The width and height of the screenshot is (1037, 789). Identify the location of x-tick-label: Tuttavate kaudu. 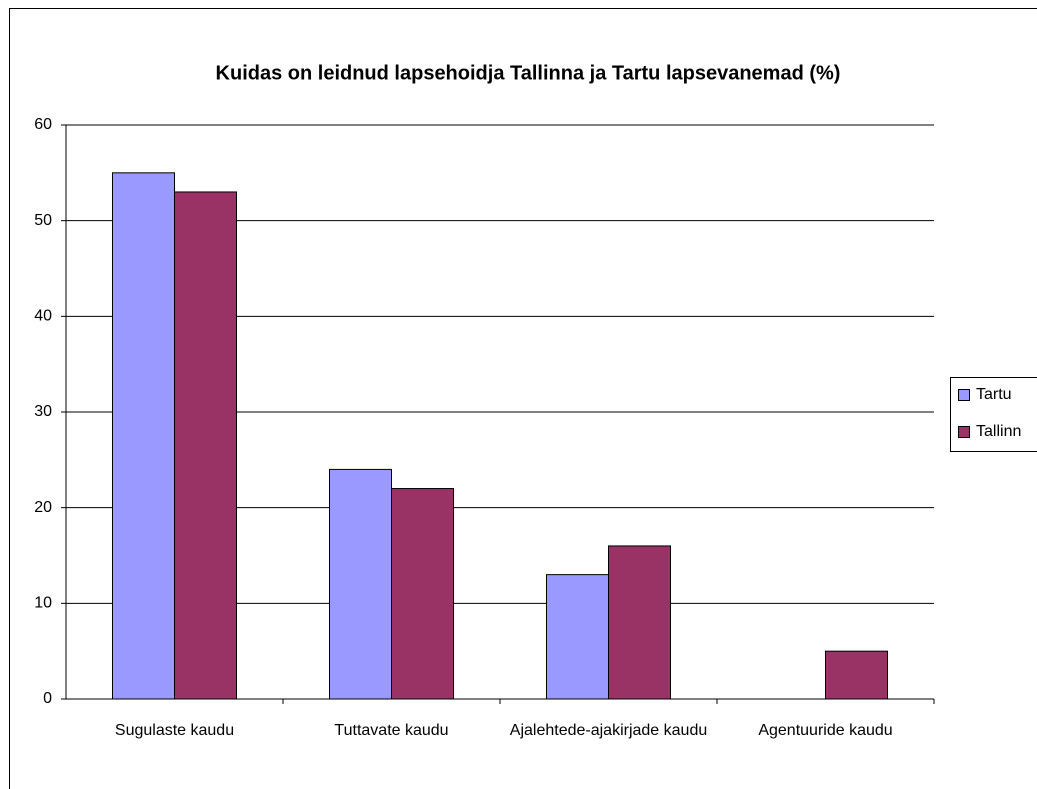
(391, 730).